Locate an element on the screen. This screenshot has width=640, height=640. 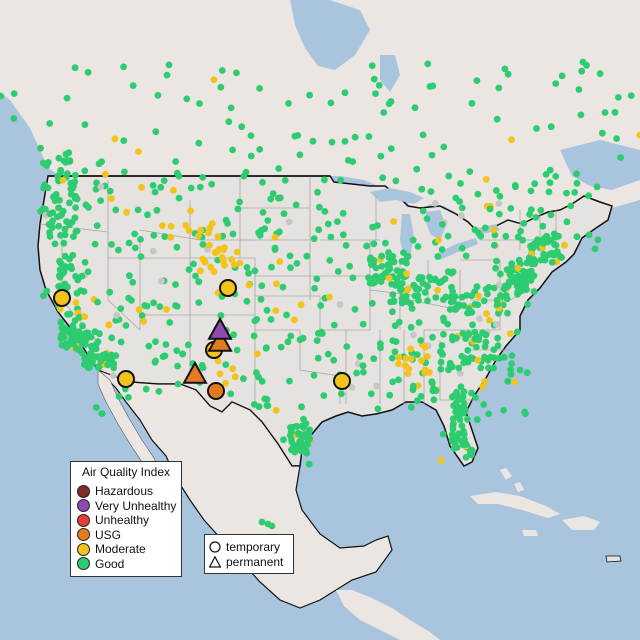
legend-item-good: Good is located at coordinates (126, 564).